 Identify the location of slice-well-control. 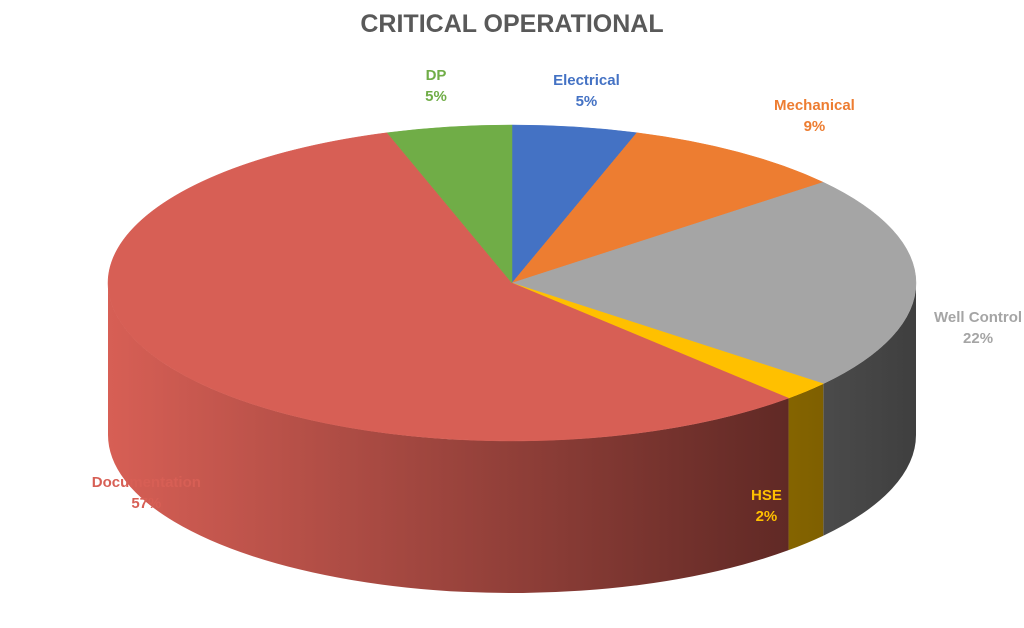
(714, 283).